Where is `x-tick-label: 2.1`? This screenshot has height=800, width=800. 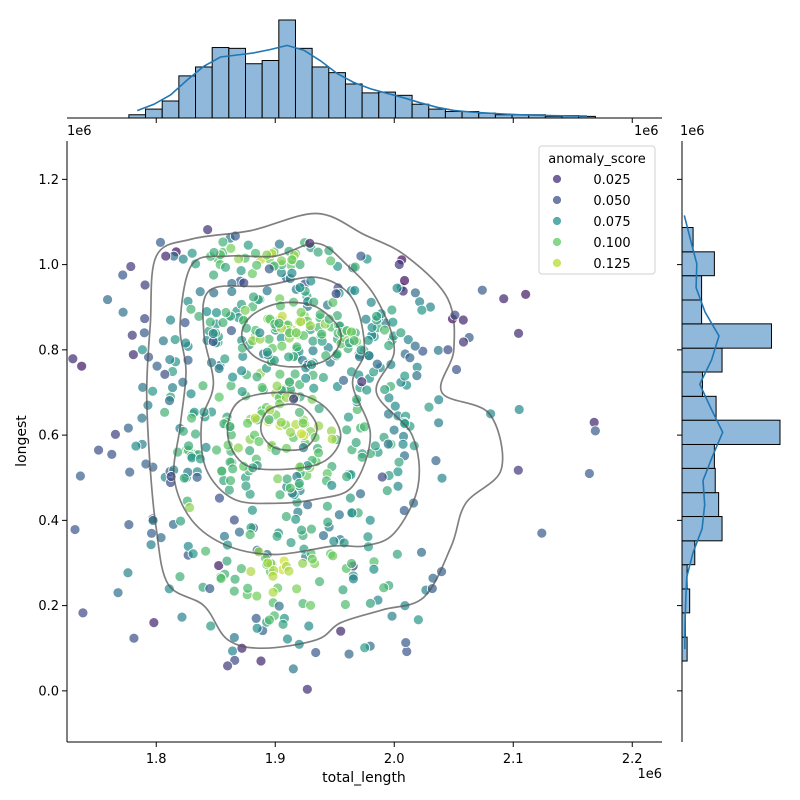 x-tick-label: 2.1 is located at coordinates (513, 759).